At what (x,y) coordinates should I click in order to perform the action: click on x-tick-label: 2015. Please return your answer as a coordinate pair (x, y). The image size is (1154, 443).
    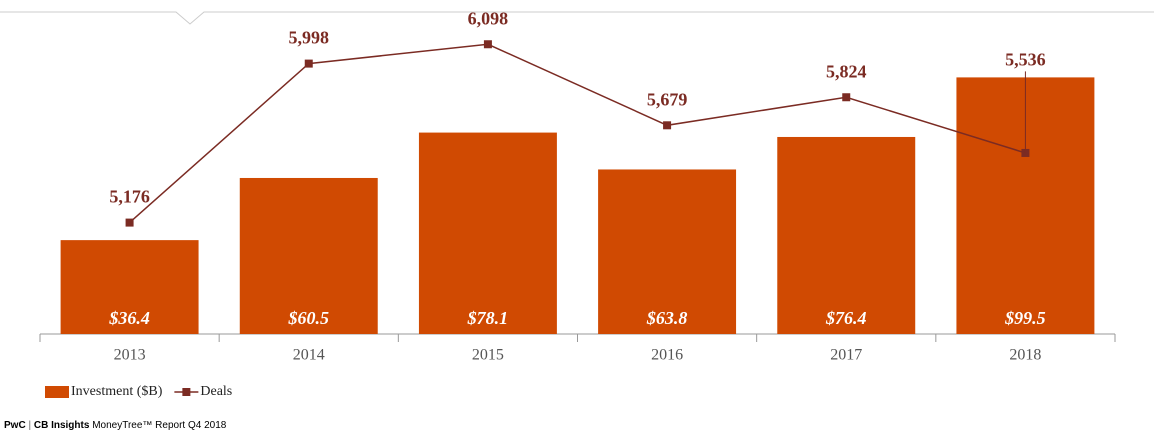
    Looking at the image, I should click on (488, 355).